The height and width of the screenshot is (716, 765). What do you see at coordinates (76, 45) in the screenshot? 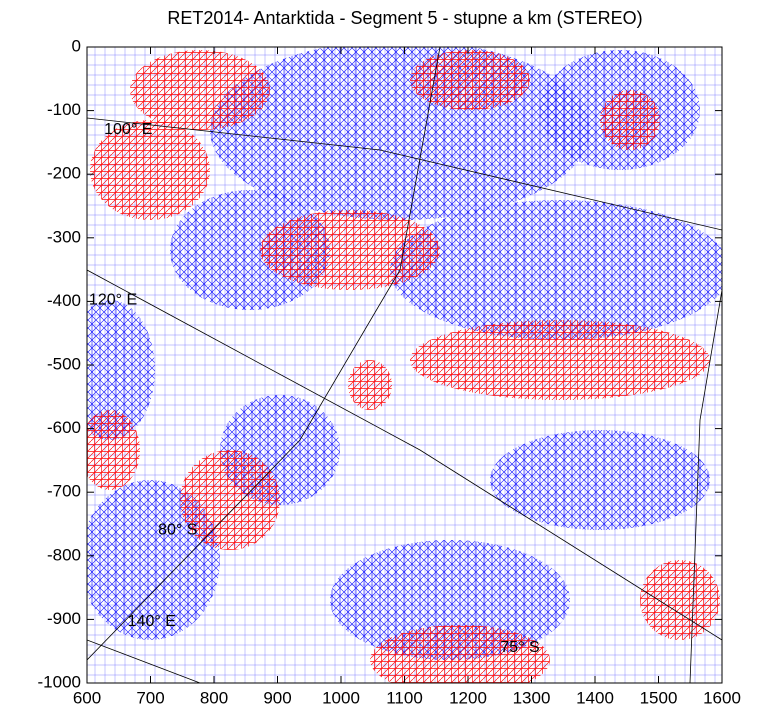
I see `y-tick-label: 0` at bounding box center [76, 45].